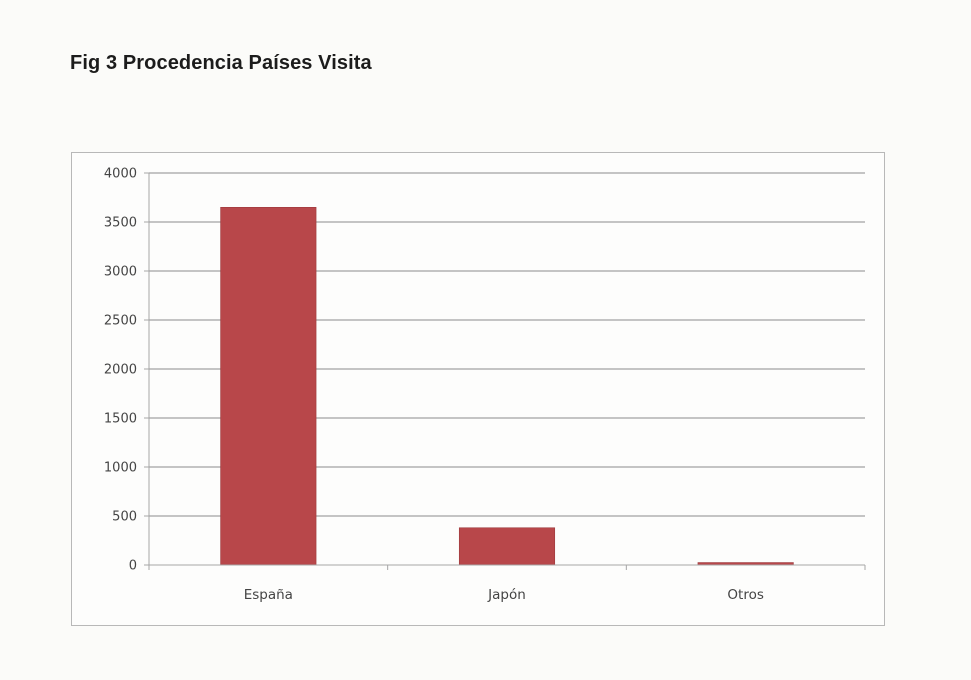  What do you see at coordinates (120, 321) in the screenshot?
I see `y-tick-label: 2500` at bounding box center [120, 321].